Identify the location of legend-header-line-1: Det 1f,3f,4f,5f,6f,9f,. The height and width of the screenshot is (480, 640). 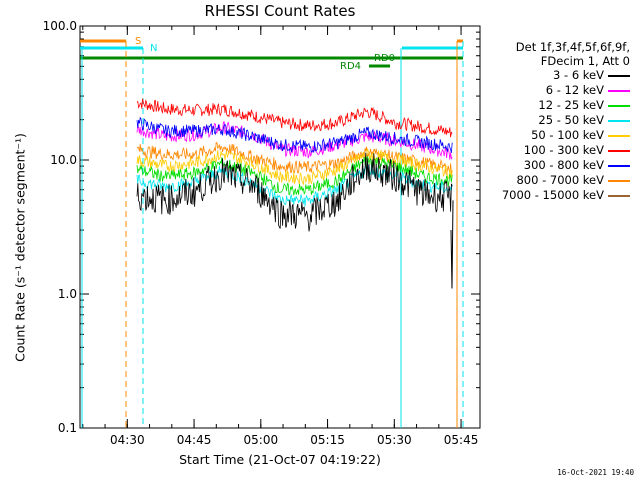
(572, 47).